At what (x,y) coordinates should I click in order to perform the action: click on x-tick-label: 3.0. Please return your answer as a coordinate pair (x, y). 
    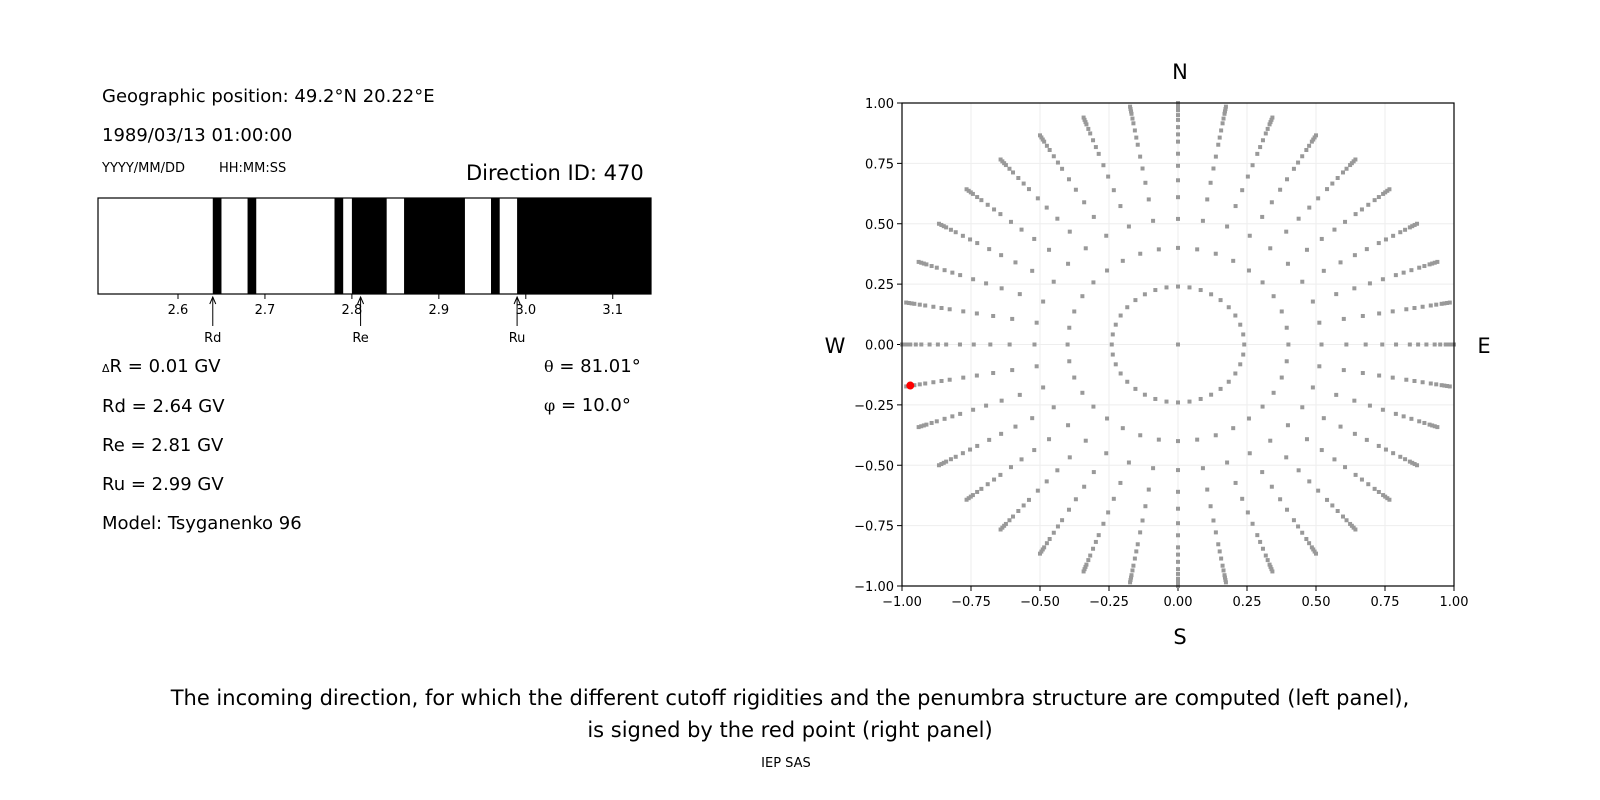
    Looking at the image, I should click on (525, 310).